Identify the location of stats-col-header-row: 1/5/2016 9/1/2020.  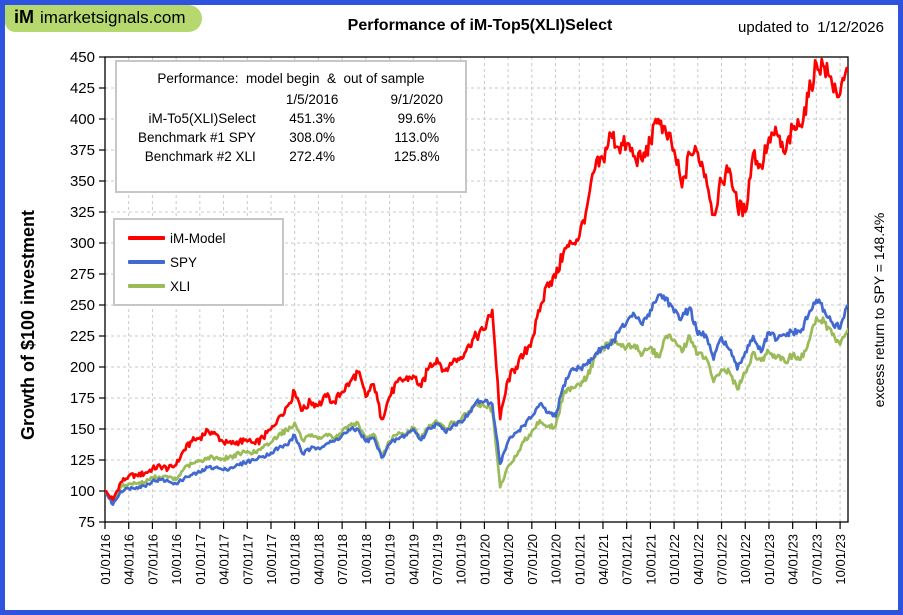
(291, 99).